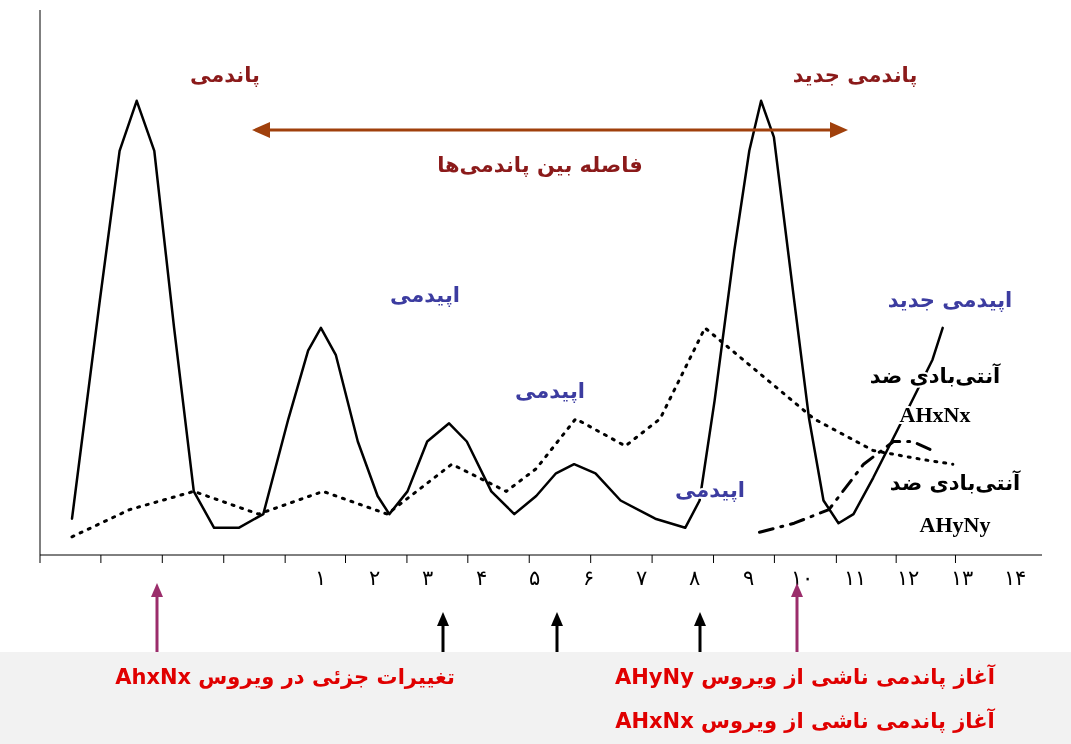 The width and height of the screenshot is (1071, 744). I want to click on x-tick-label: ۱, so click(321, 578).